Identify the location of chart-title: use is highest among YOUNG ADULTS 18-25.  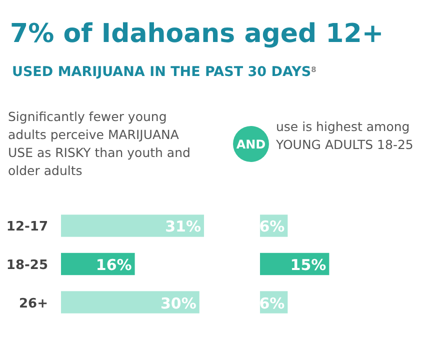
(344, 135).